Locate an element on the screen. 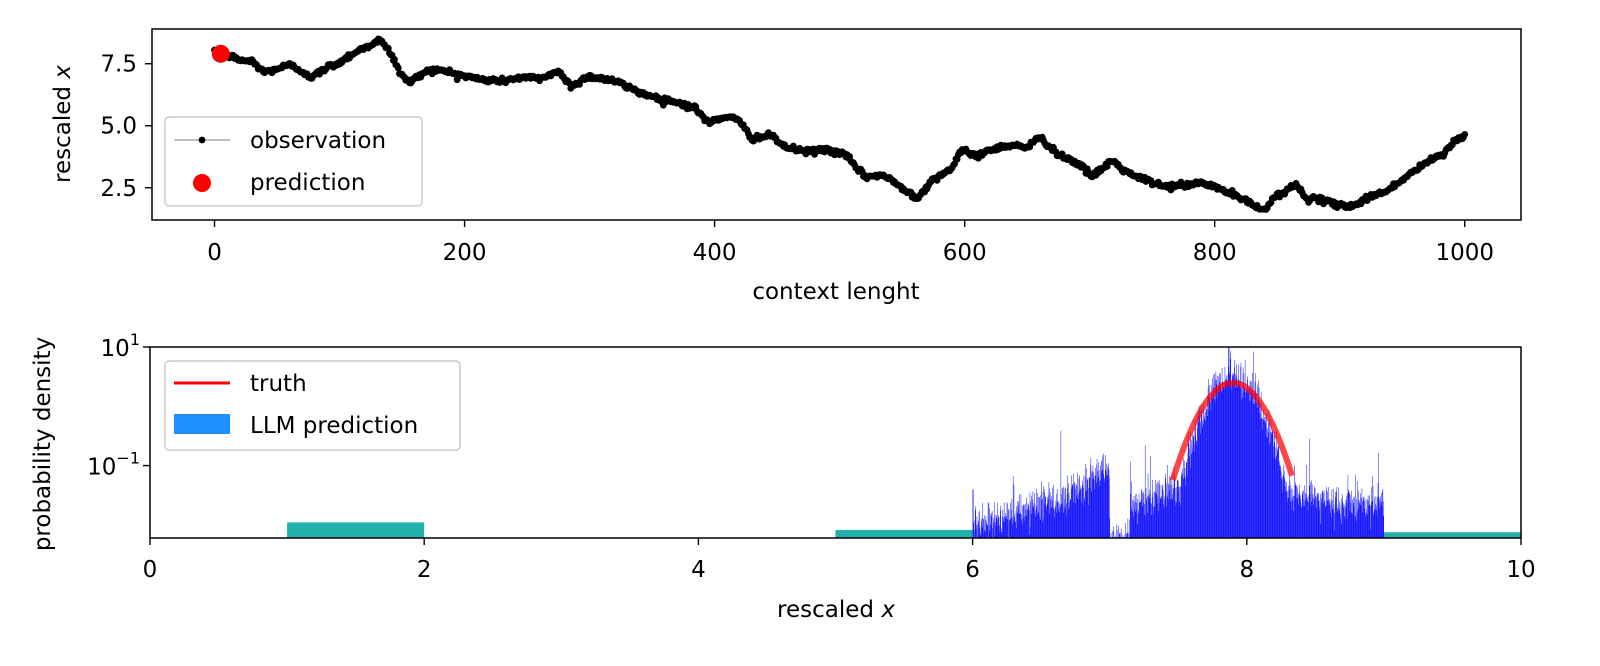  bottom-x-tick-label: 4 is located at coordinates (698, 570).